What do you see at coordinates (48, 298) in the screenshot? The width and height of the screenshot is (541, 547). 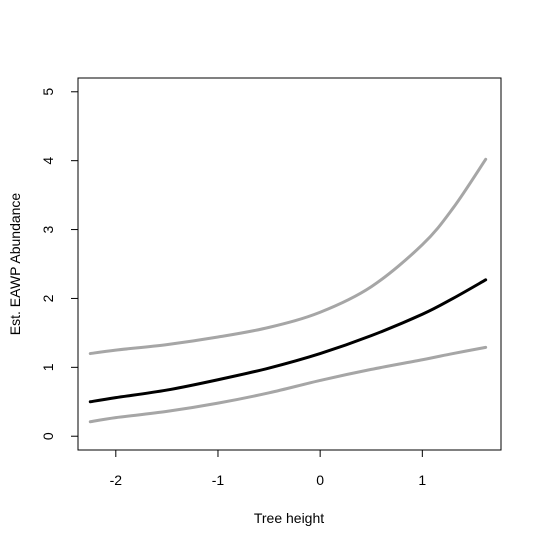 I see `y-tick-label: 2` at bounding box center [48, 298].